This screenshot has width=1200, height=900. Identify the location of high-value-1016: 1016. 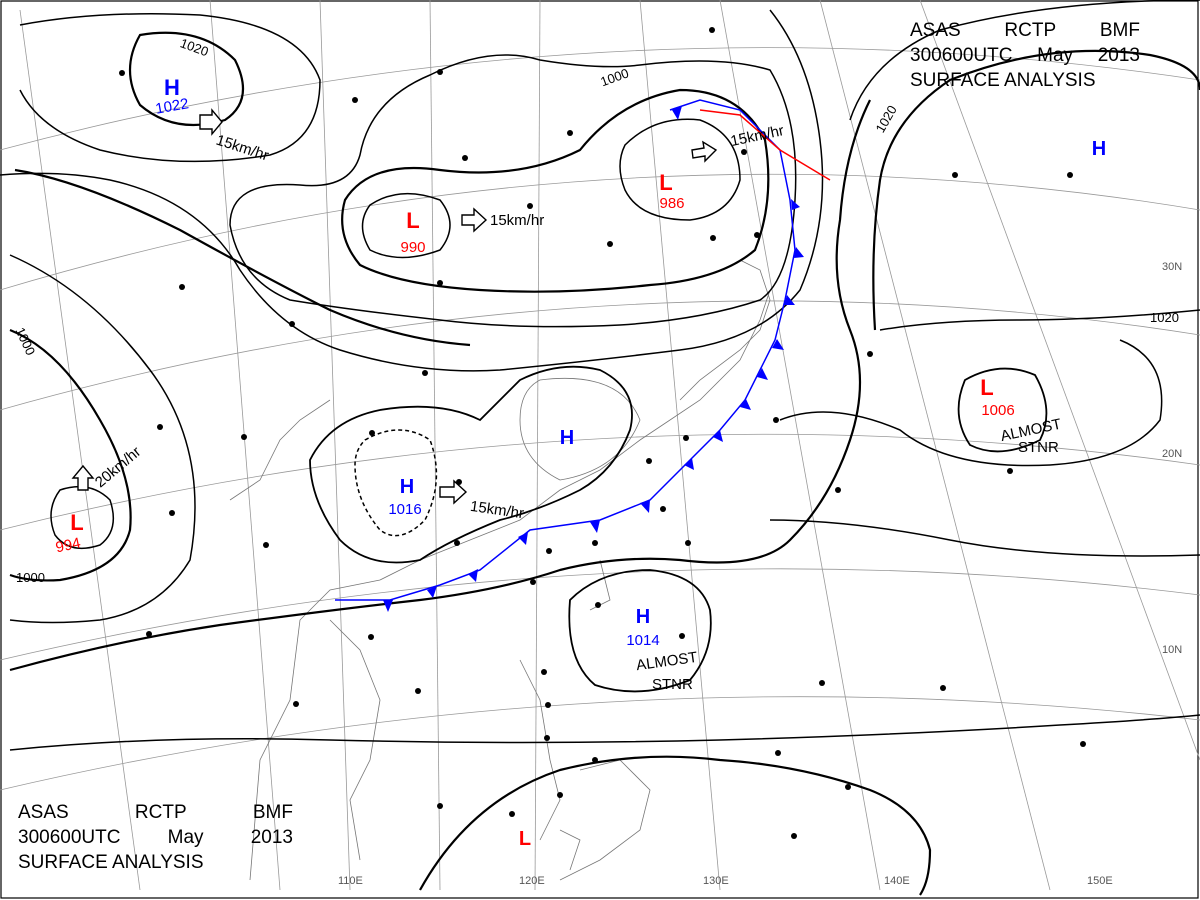
(404, 509).